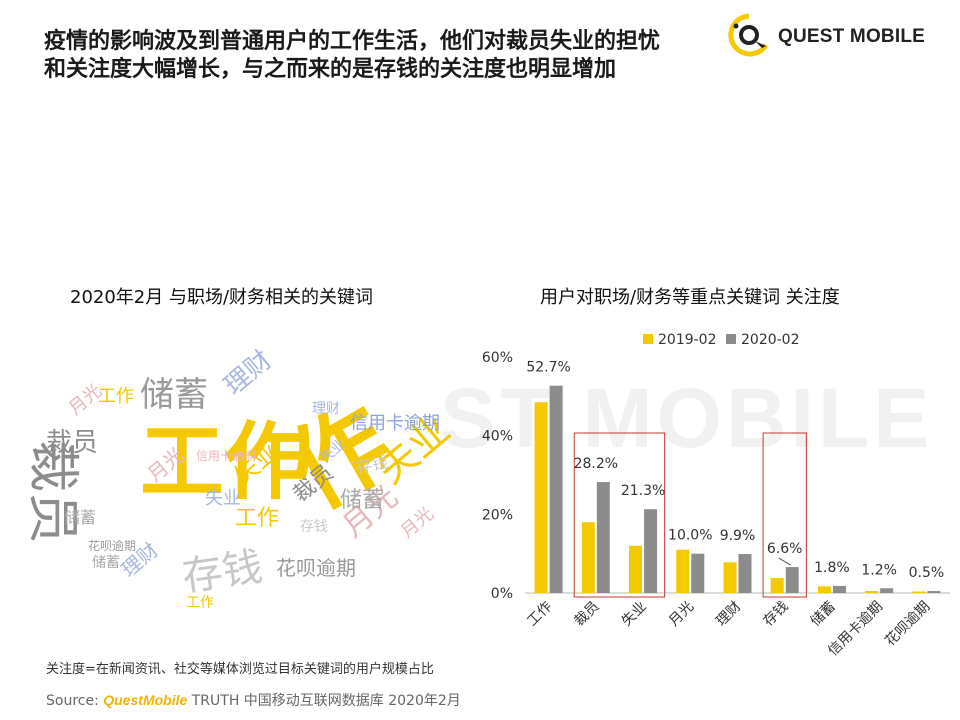 The image size is (960, 720). What do you see at coordinates (690, 297) in the screenshot?
I see `bar-chart-title: 用户对职场/财务等重点关键词 关注度` at bounding box center [690, 297].